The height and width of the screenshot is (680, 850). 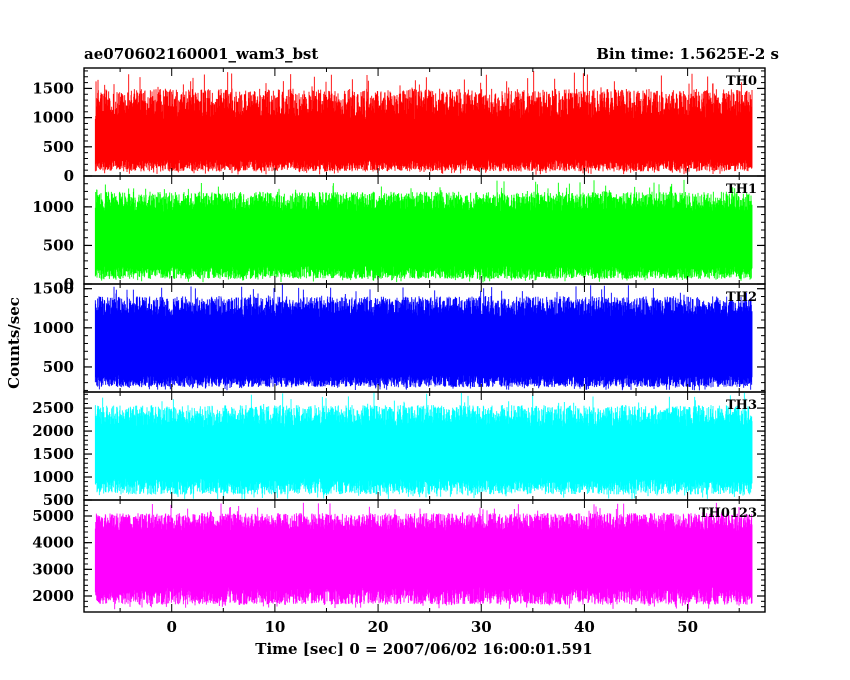 What do you see at coordinates (423, 231) in the screenshot?
I see `series-th1` at bounding box center [423, 231].